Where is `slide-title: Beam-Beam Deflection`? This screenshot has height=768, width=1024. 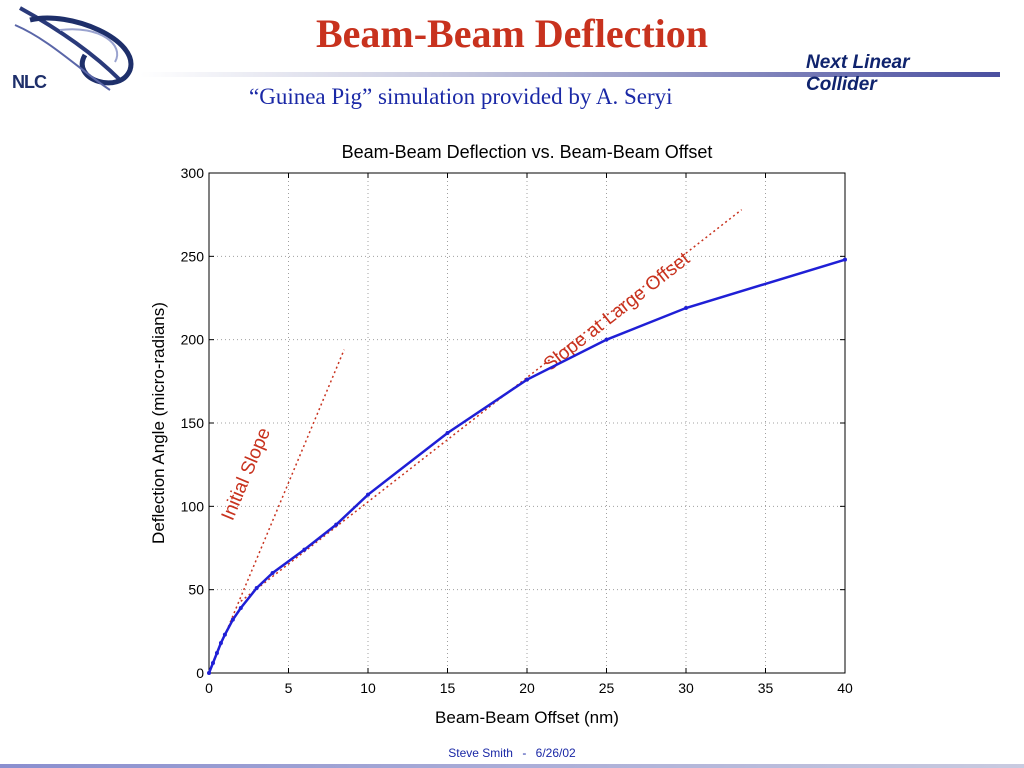
slide-title: Beam-Beam Deflection is located at coordinates (512, 33).